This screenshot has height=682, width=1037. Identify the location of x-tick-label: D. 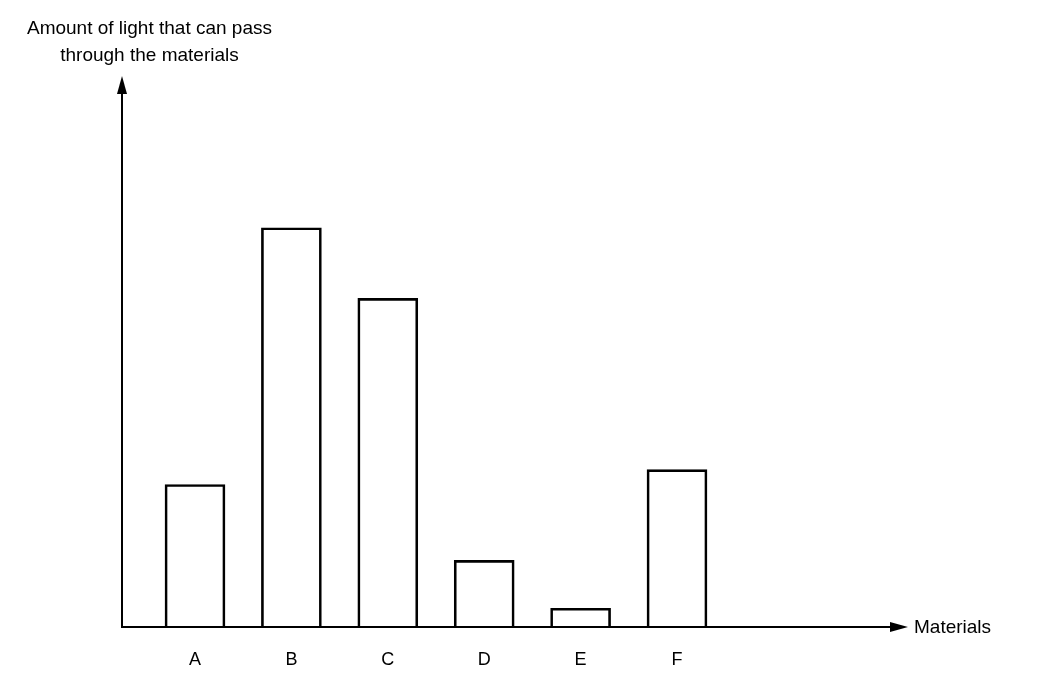
(484, 658).